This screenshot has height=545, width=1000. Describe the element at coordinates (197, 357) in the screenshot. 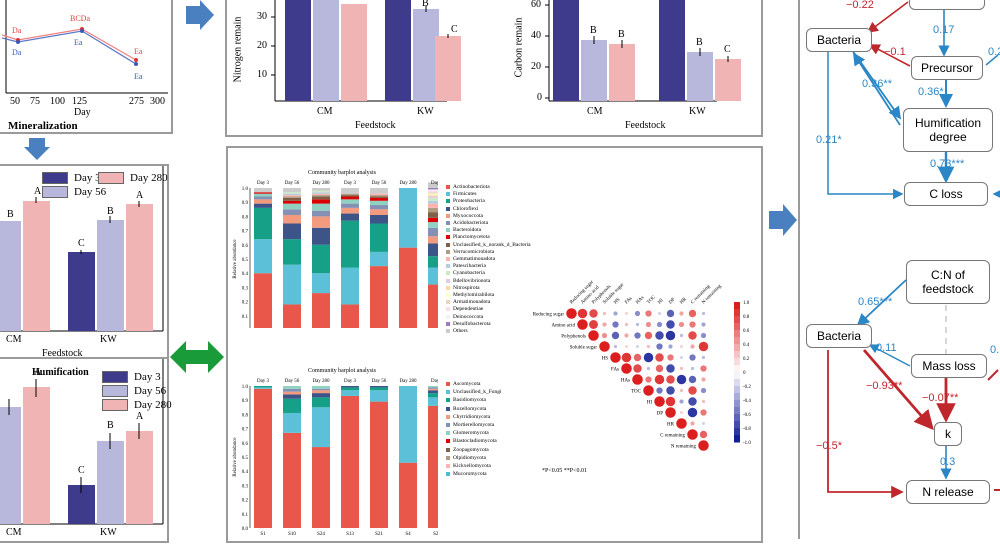

I see `double-arrow-icon` at that location.